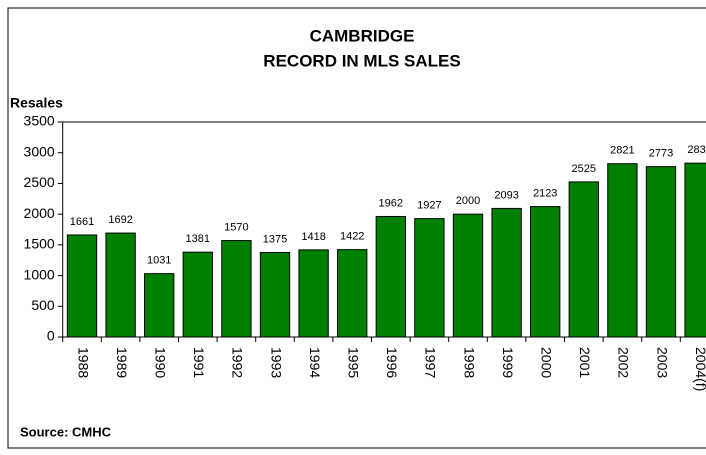 This screenshot has width=706, height=455. Describe the element at coordinates (468, 201) in the screenshot. I see `value-label: 2000` at that location.